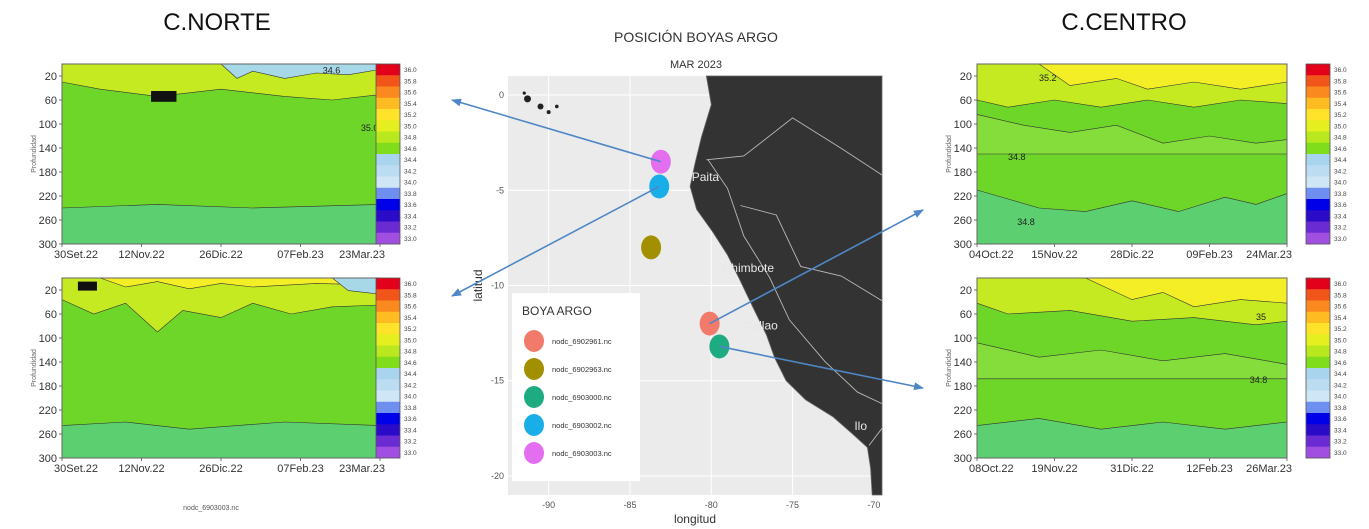  Describe the element at coordinates (51, 77) in the screenshot. I see `y-tick-label: 20` at that location.